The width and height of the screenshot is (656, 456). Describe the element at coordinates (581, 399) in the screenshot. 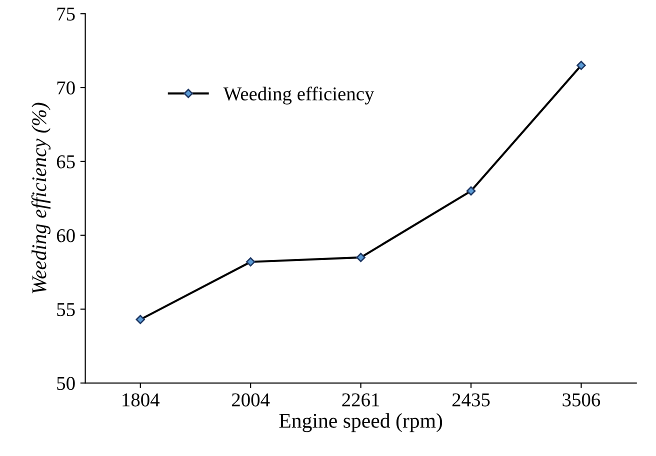

I see `x-tick-label: 3506` at that location.